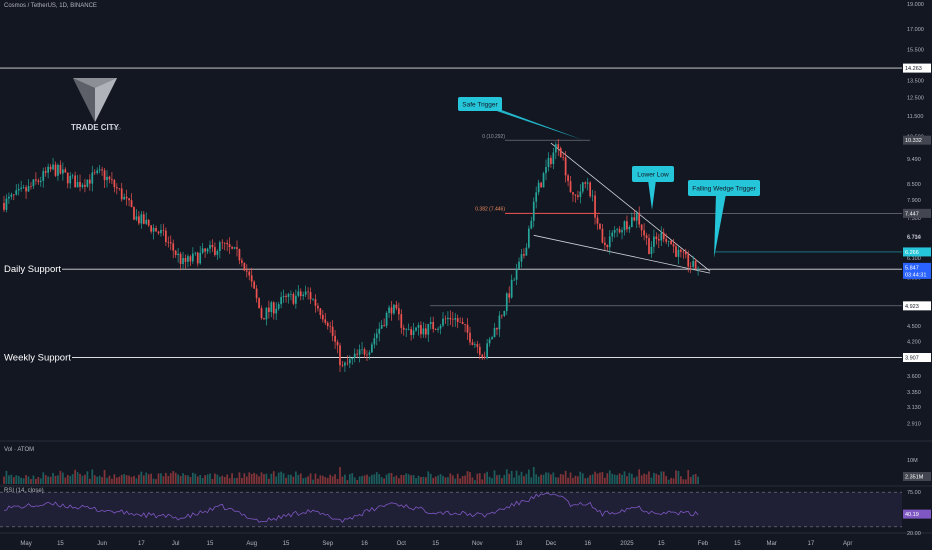 This screenshot has width=932, height=550. Describe the element at coordinates (653, 174) in the screenshot. I see `lower-low-callout` at that location.